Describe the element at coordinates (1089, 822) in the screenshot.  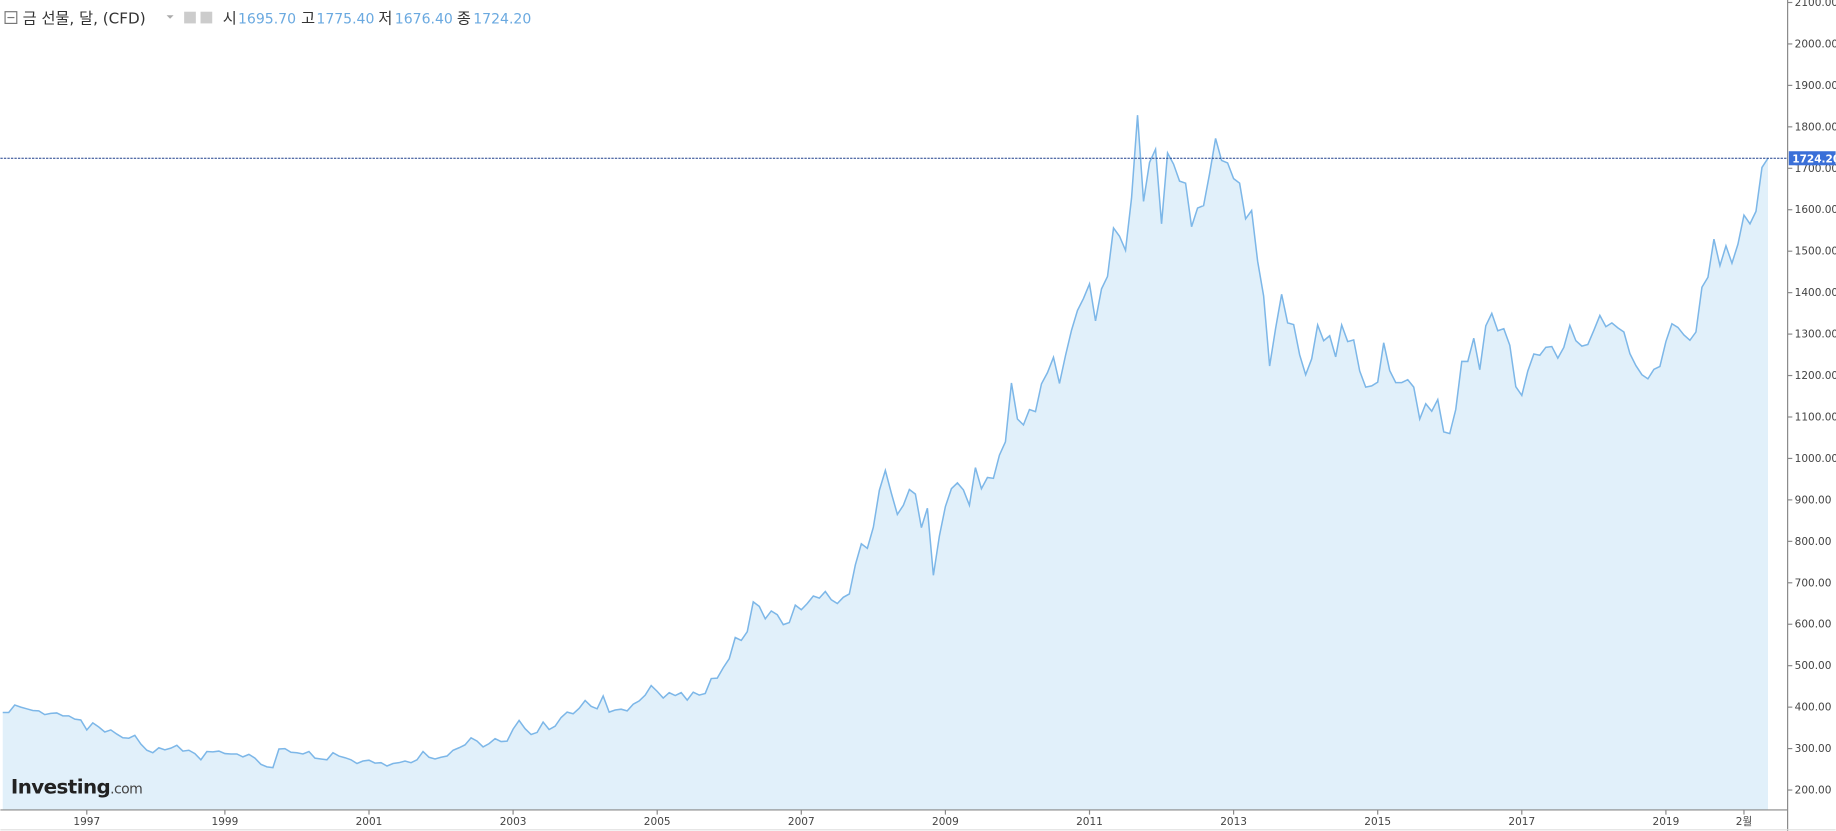
I see `x-tick-label: 2011` at that location.